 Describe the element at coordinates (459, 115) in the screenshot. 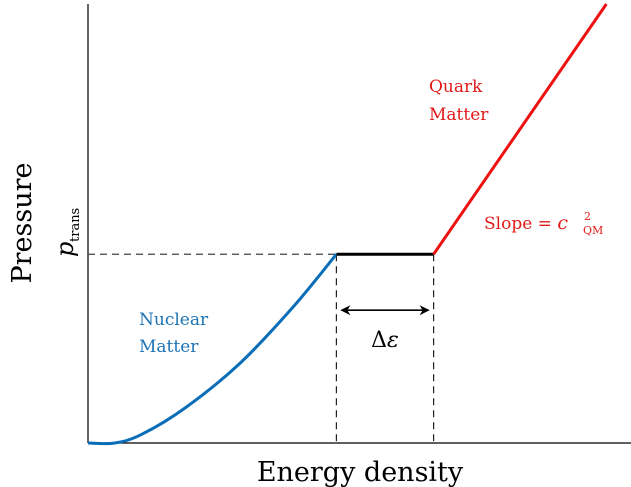

I see `quark-label-line-2: Matter` at that location.